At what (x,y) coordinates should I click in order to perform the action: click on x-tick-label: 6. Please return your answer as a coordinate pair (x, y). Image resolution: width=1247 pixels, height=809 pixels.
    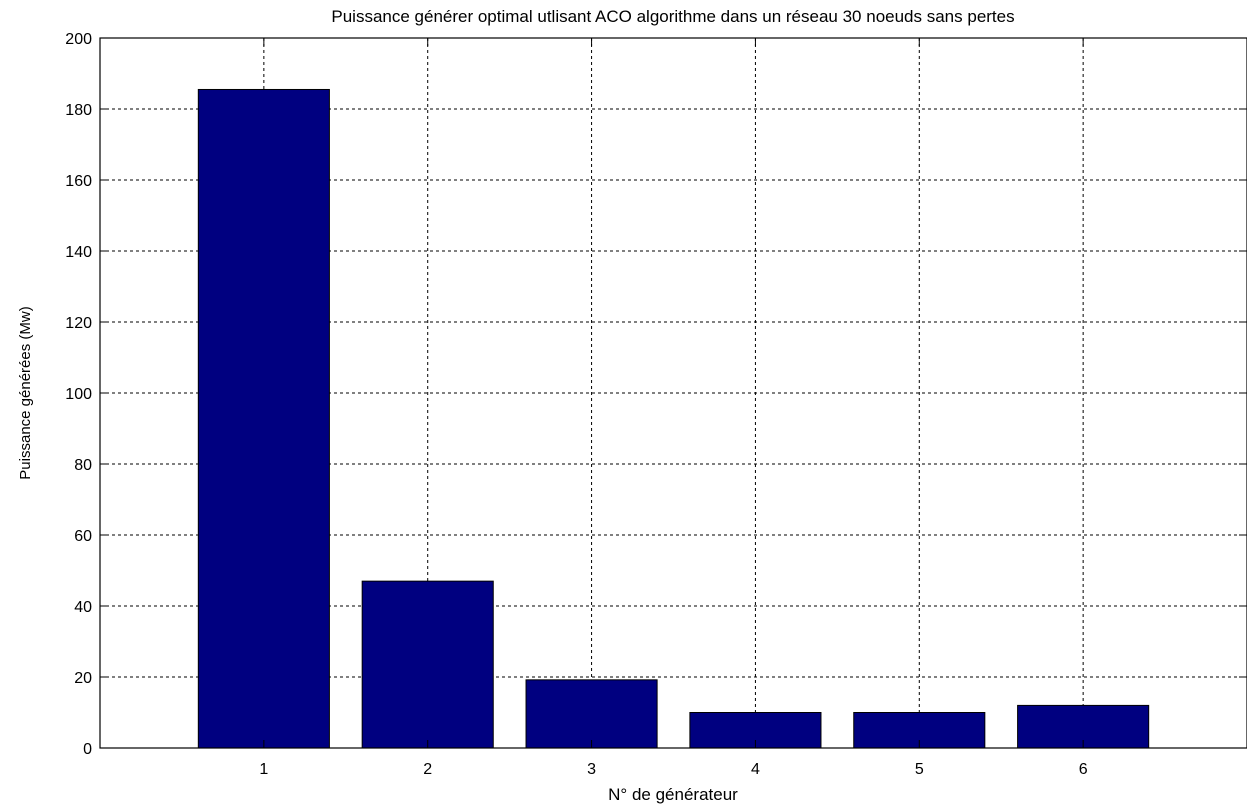
    Looking at the image, I should click on (1083, 769).